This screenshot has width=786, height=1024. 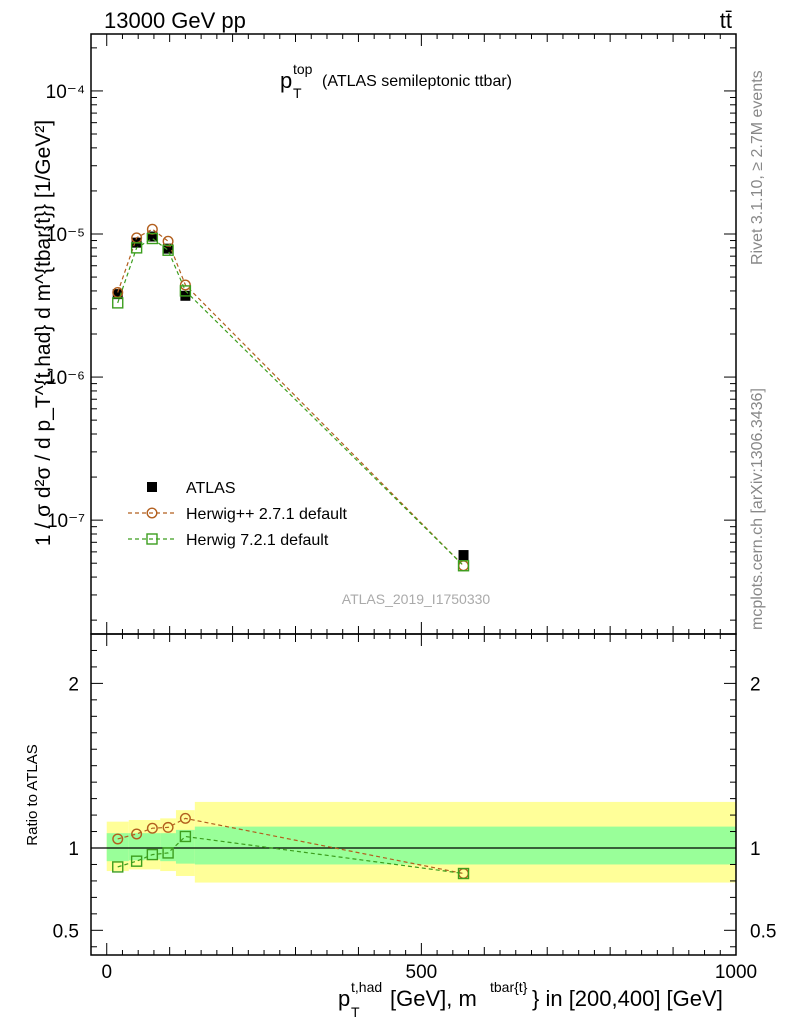 What do you see at coordinates (65, 378) in the screenshot?
I see `main-y-tick-label: 10⁻⁶` at bounding box center [65, 378].